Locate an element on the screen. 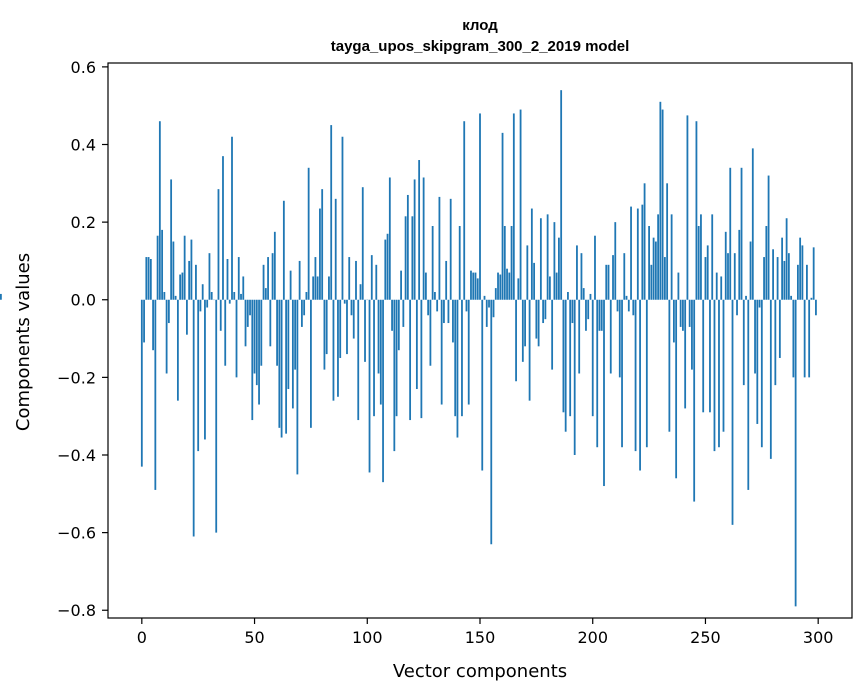  chart-title: клод is located at coordinates (480, 25).